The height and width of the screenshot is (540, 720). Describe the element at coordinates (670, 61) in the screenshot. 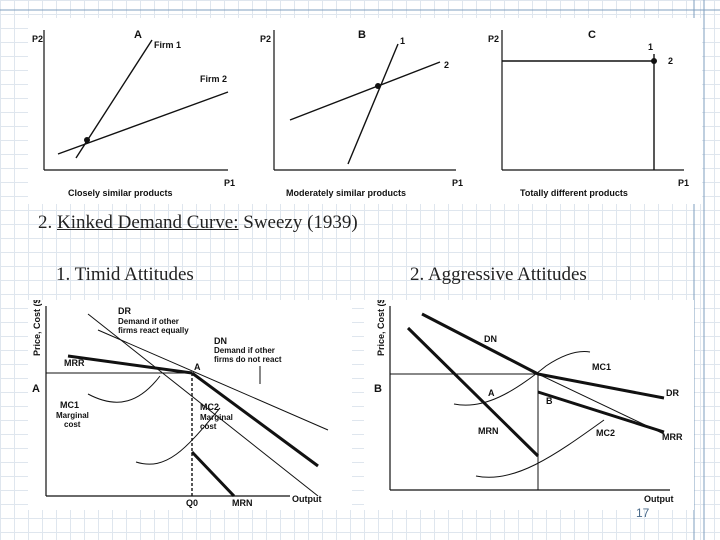

I see `panel-c-line-2-label: 2` at that location.